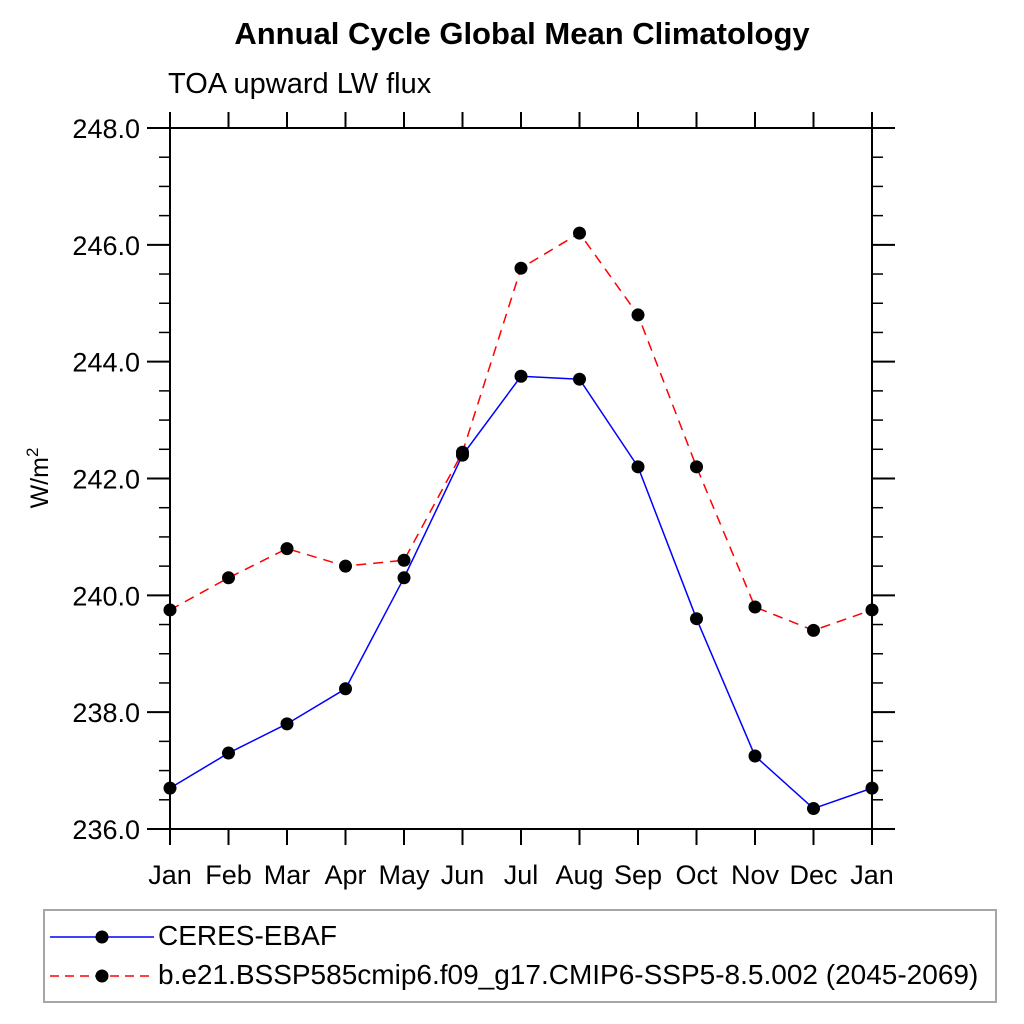  What do you see at coordinates (102, 975) in the screenshot?
I see `legend-line-sample-model` at bounding box center [102, 975].